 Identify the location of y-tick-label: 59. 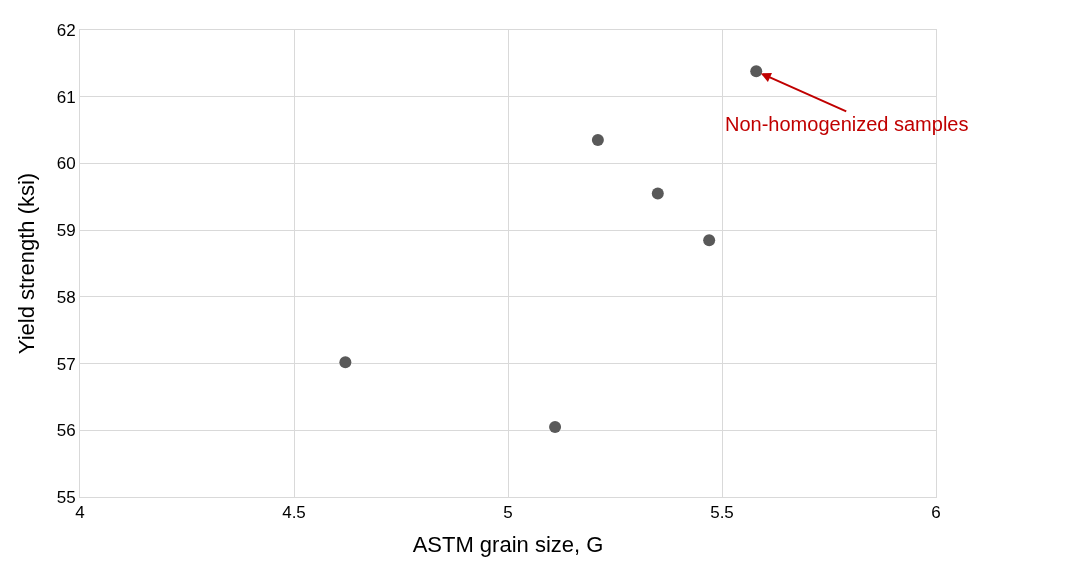
(66, 231).